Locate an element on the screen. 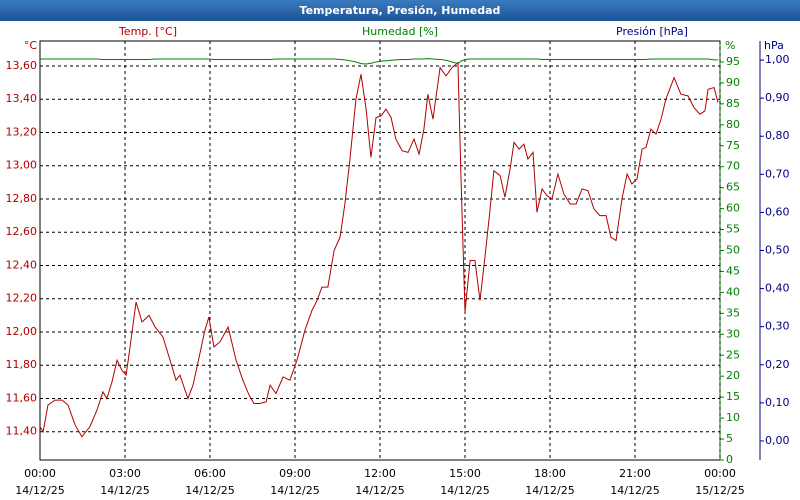 The height and width of the screenshot is (500, 800). y2-tick-label: 50 is located at coordinates (733, 250).